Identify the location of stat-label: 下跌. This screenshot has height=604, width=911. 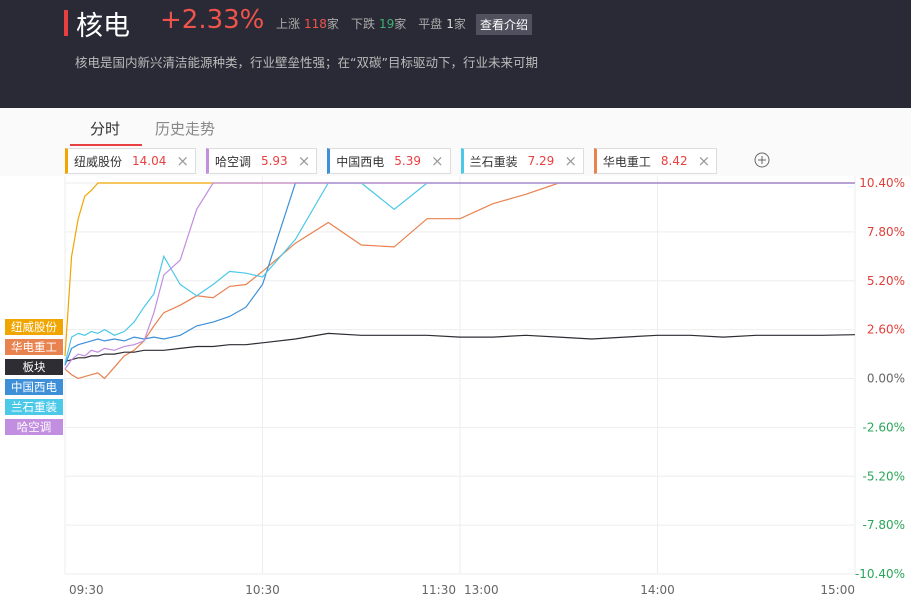
(362, 24).